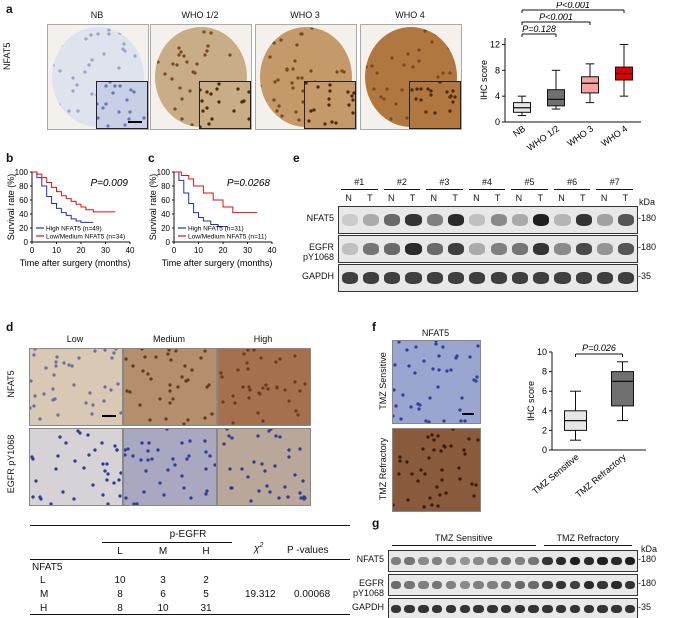 The image size is (683, 618). I want to click on x-axis-label: Time after surgery (months), so click(75, 263).